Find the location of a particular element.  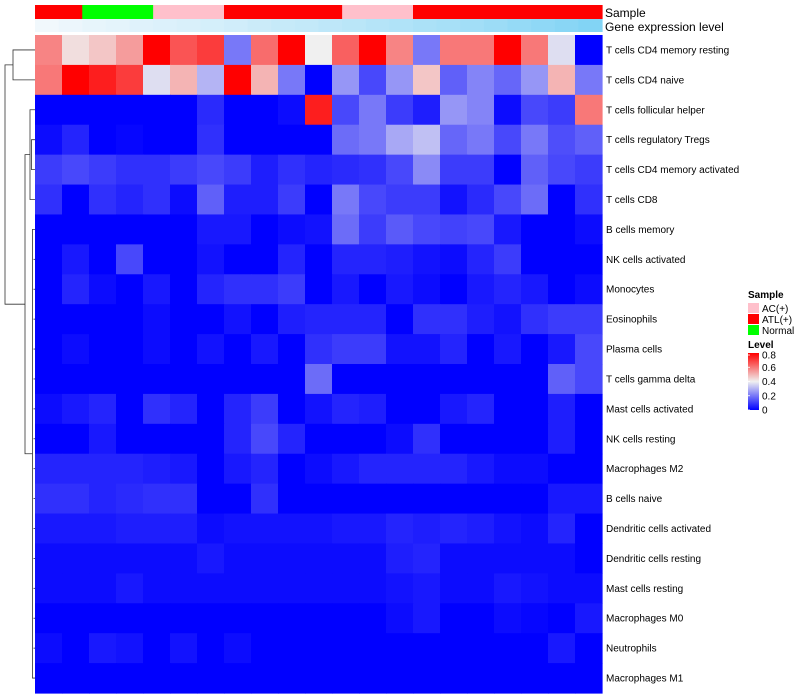

row-label: Macrophages M2 is located at coordinates (645, 469).